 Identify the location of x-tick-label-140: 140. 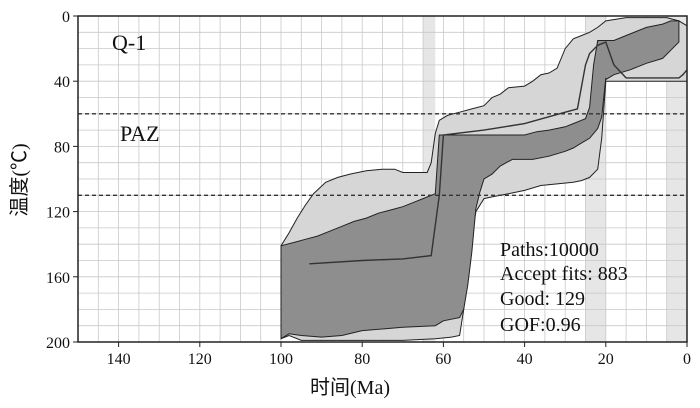
(119, 359).